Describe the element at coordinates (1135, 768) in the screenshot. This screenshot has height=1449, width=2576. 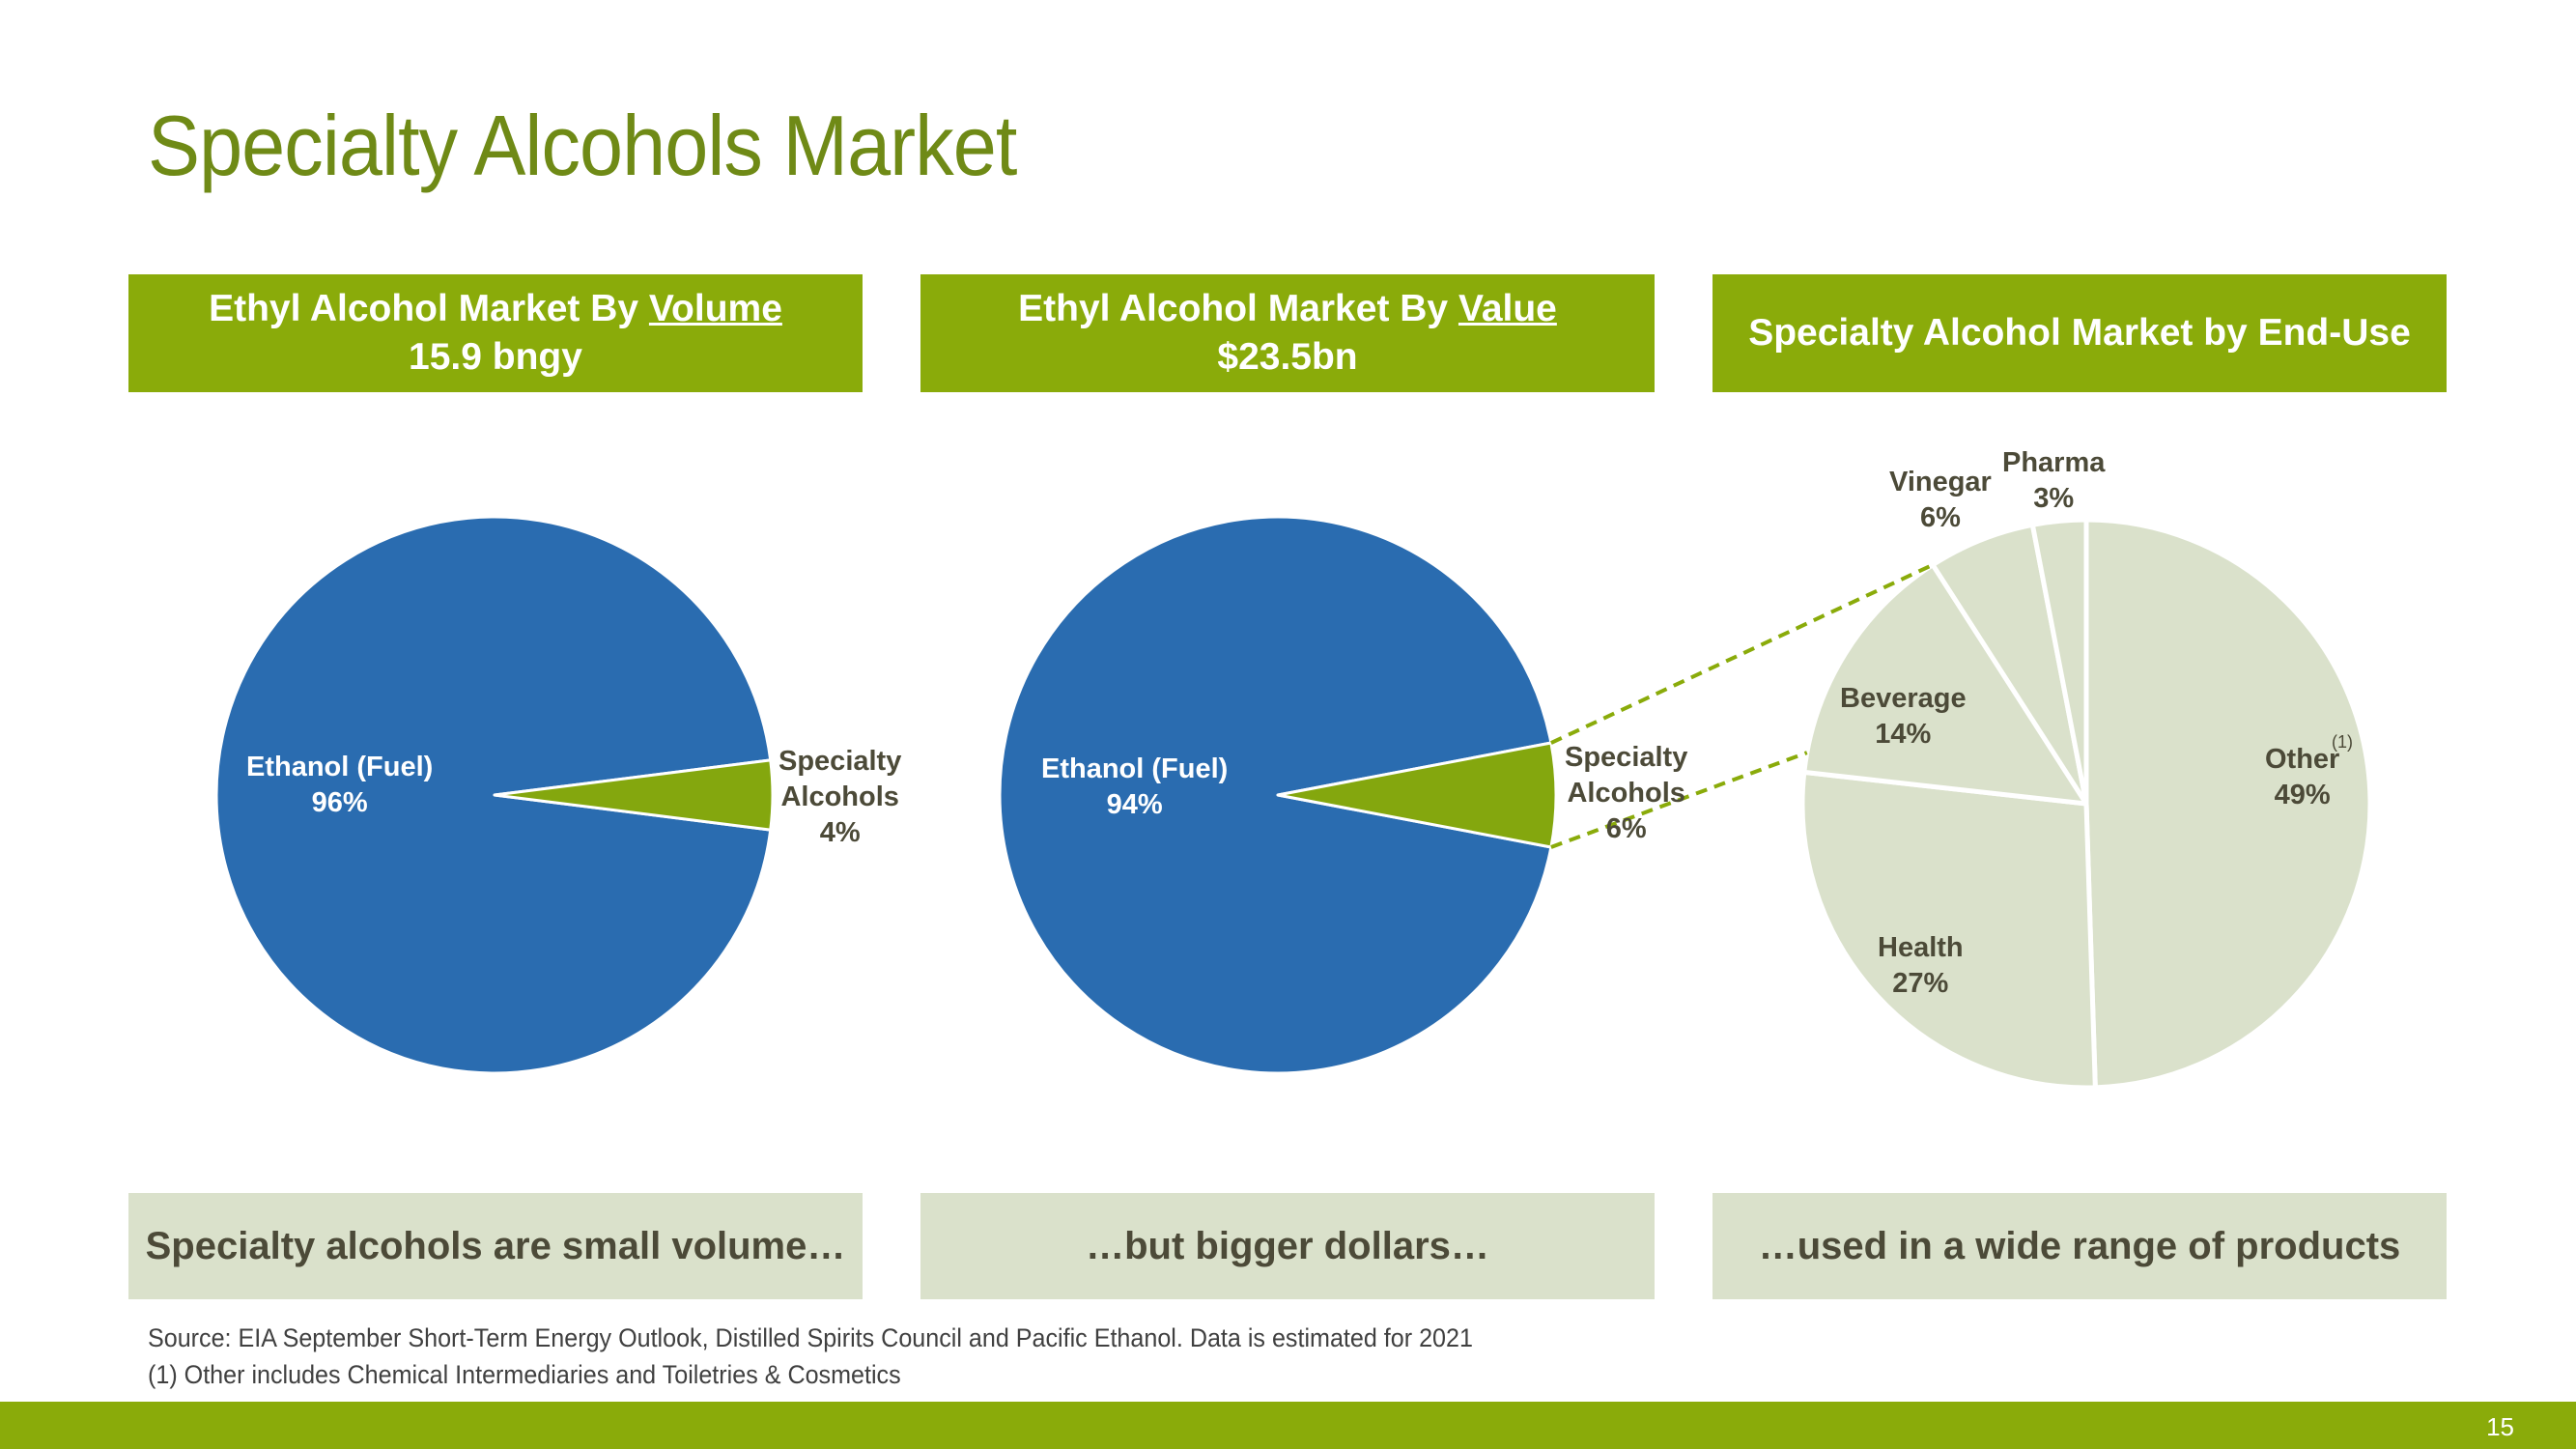
I see `pie2-ethanol-name: Ethanol (Fuel)` at that location.